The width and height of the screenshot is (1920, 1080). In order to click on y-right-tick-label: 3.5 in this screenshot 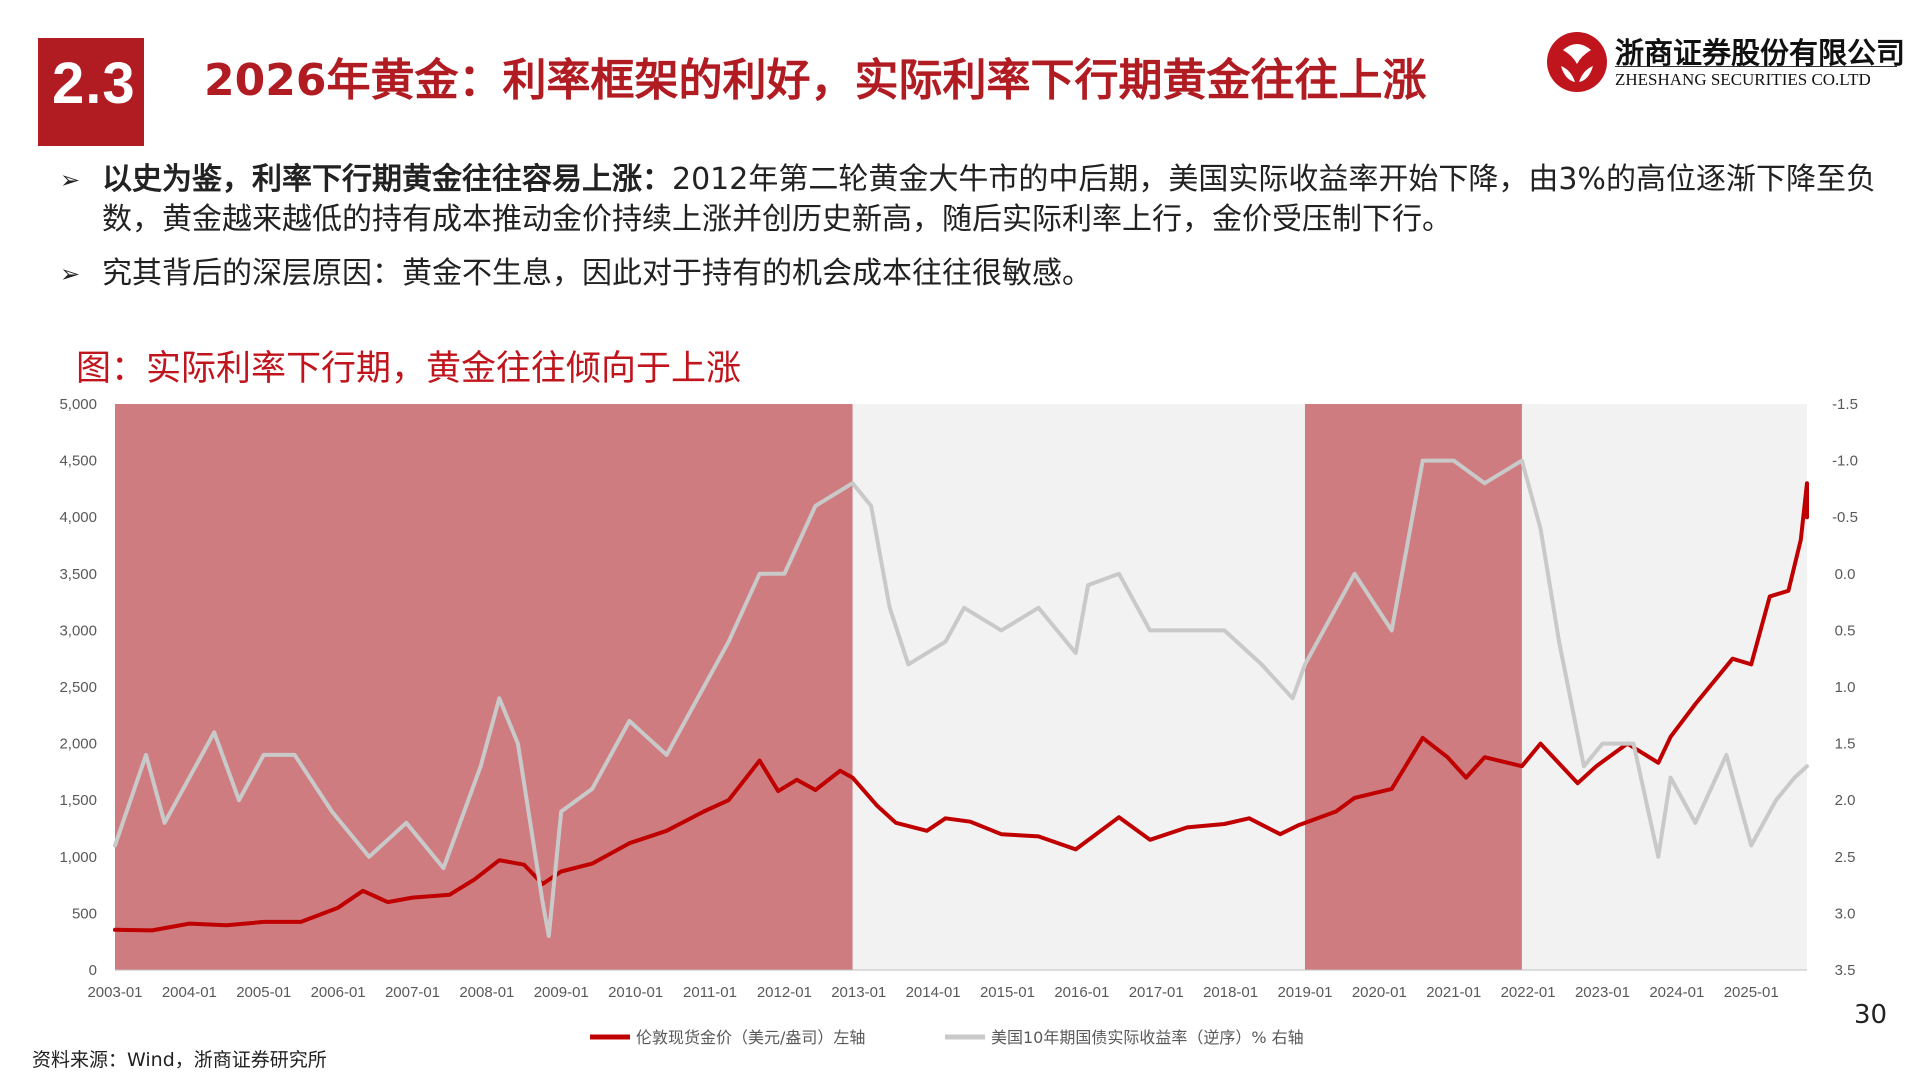, I will do `click(1845, 970)`.